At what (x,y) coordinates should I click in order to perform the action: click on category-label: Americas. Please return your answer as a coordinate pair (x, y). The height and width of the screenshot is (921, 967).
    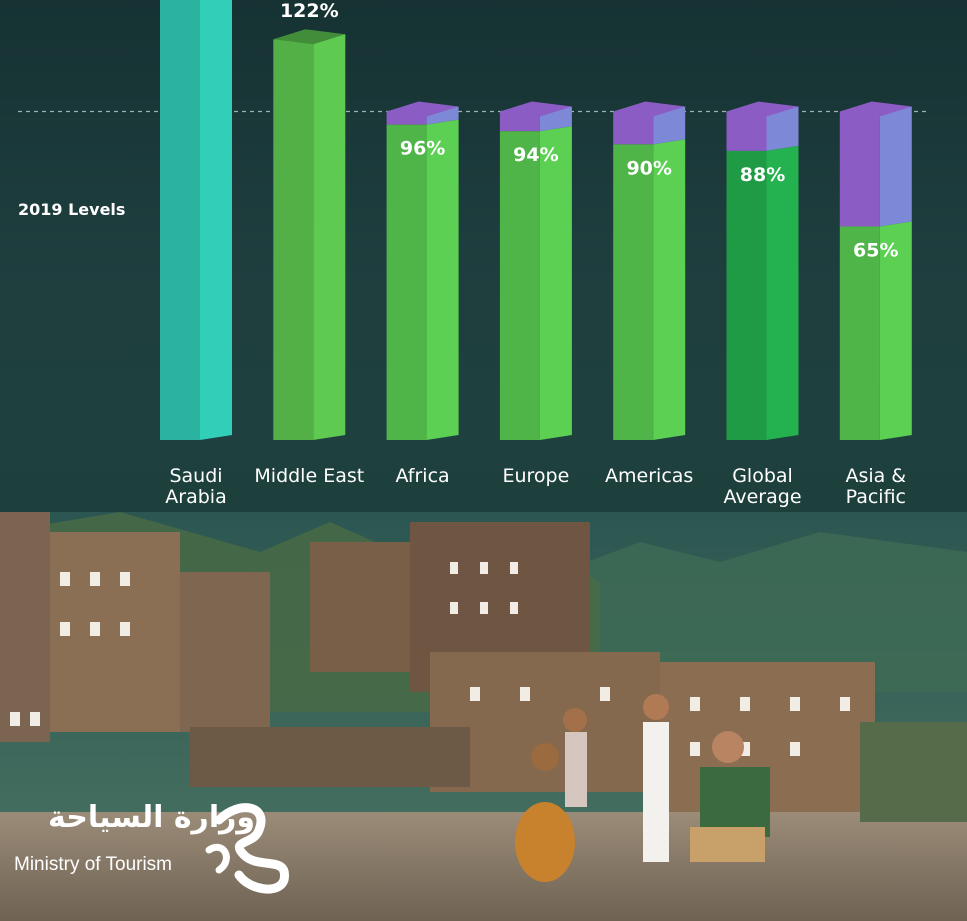
    Looking at the image, I should click on (649, 476).